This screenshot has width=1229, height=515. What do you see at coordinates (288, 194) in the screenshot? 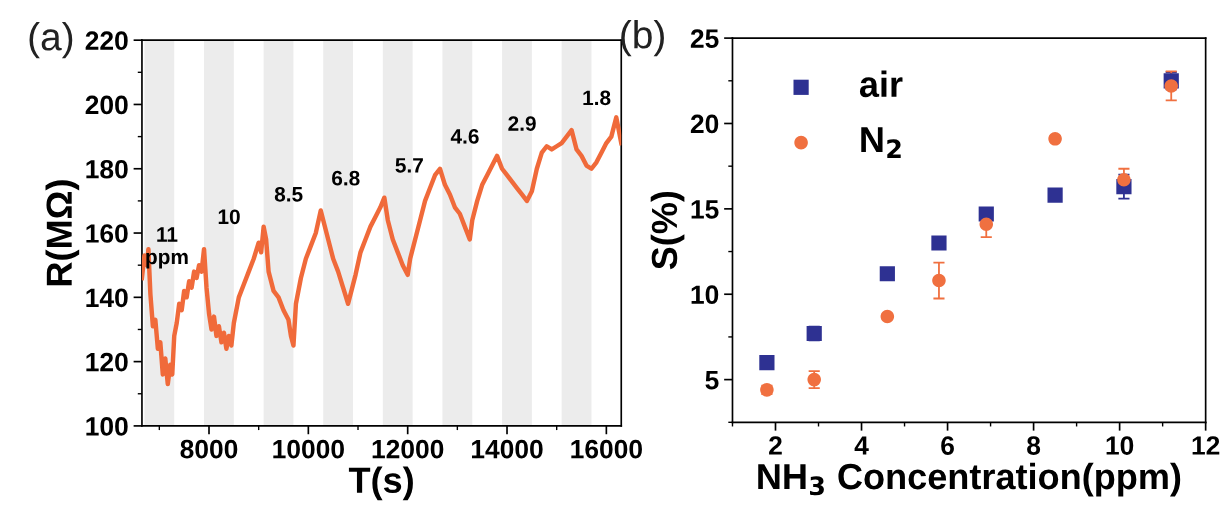
I see `annotation: 8.5` at bounding box center [288, 194].